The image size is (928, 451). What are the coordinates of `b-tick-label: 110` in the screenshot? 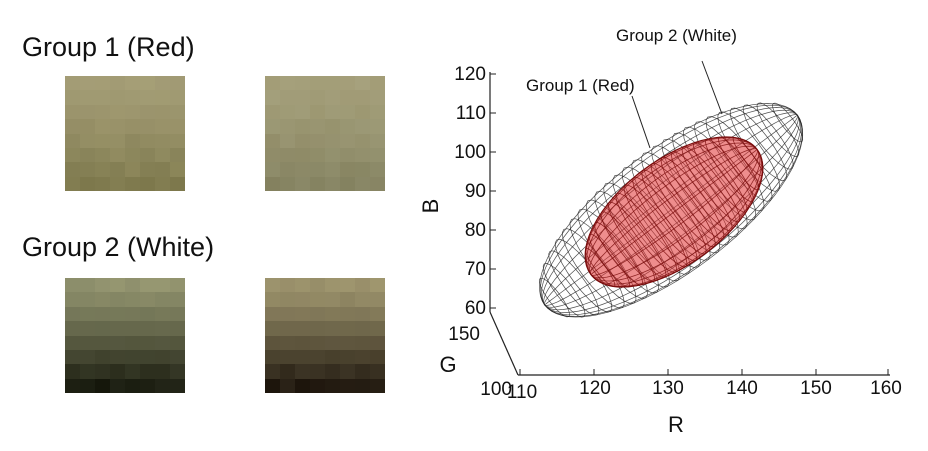 It's located at (471, 113).